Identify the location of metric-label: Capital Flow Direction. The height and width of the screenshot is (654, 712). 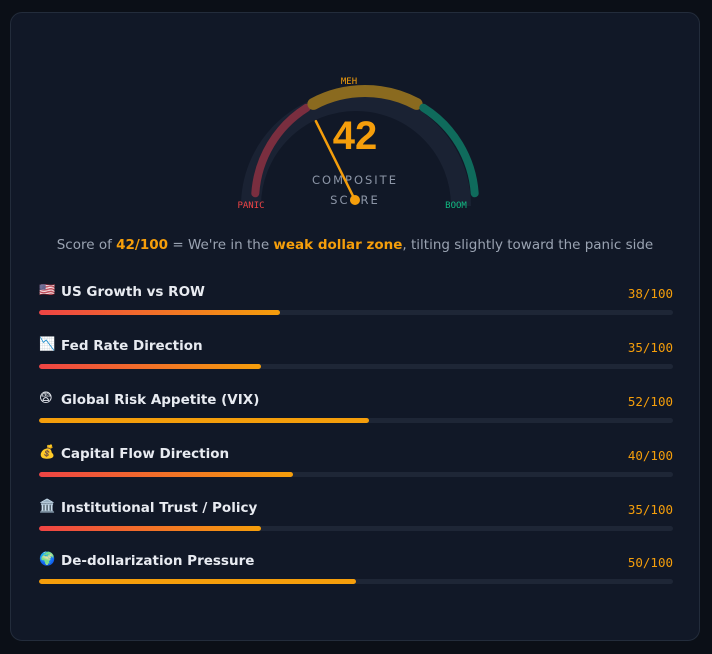
(145, 454).